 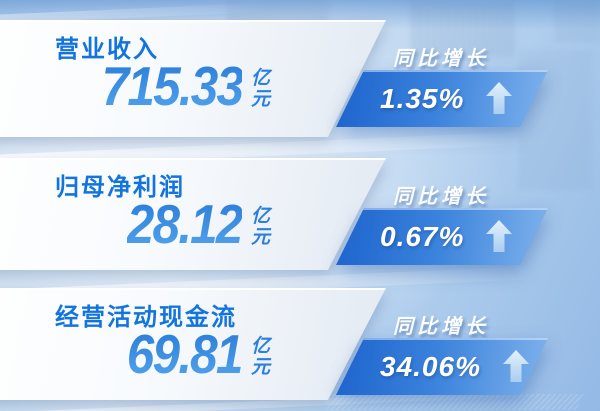 What do you see at coordinates (146, 317) in the screenshot?
I see `metric-title: 经营活动现金流` at bounding box center [146, 317].